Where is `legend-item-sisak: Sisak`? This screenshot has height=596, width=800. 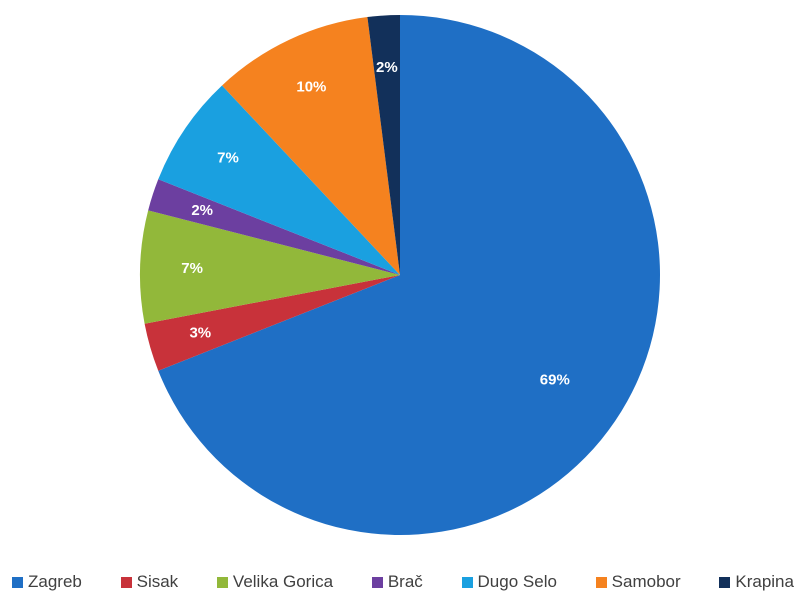 legend-item-sisak: Sisak is located at coordinates (149, 582).